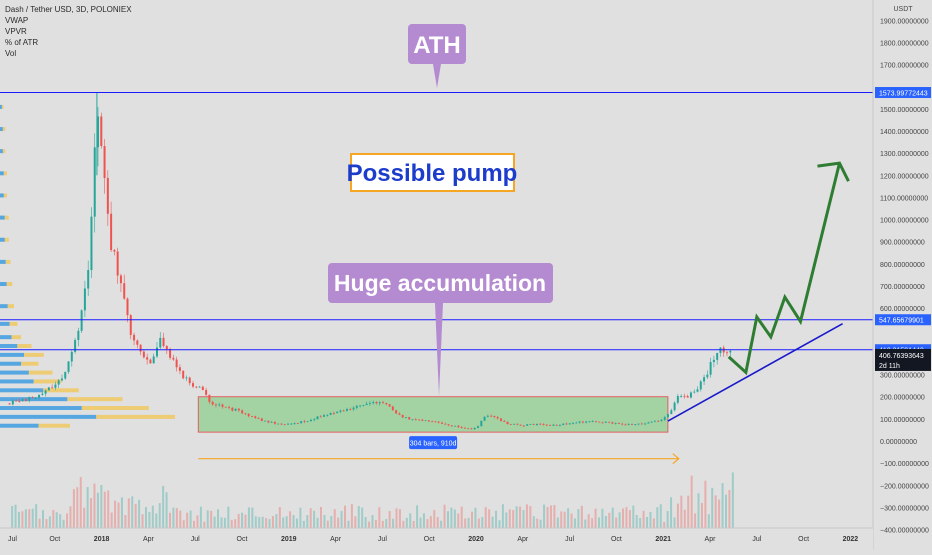  I want to click on ath-callout-box, so click(437, 44).